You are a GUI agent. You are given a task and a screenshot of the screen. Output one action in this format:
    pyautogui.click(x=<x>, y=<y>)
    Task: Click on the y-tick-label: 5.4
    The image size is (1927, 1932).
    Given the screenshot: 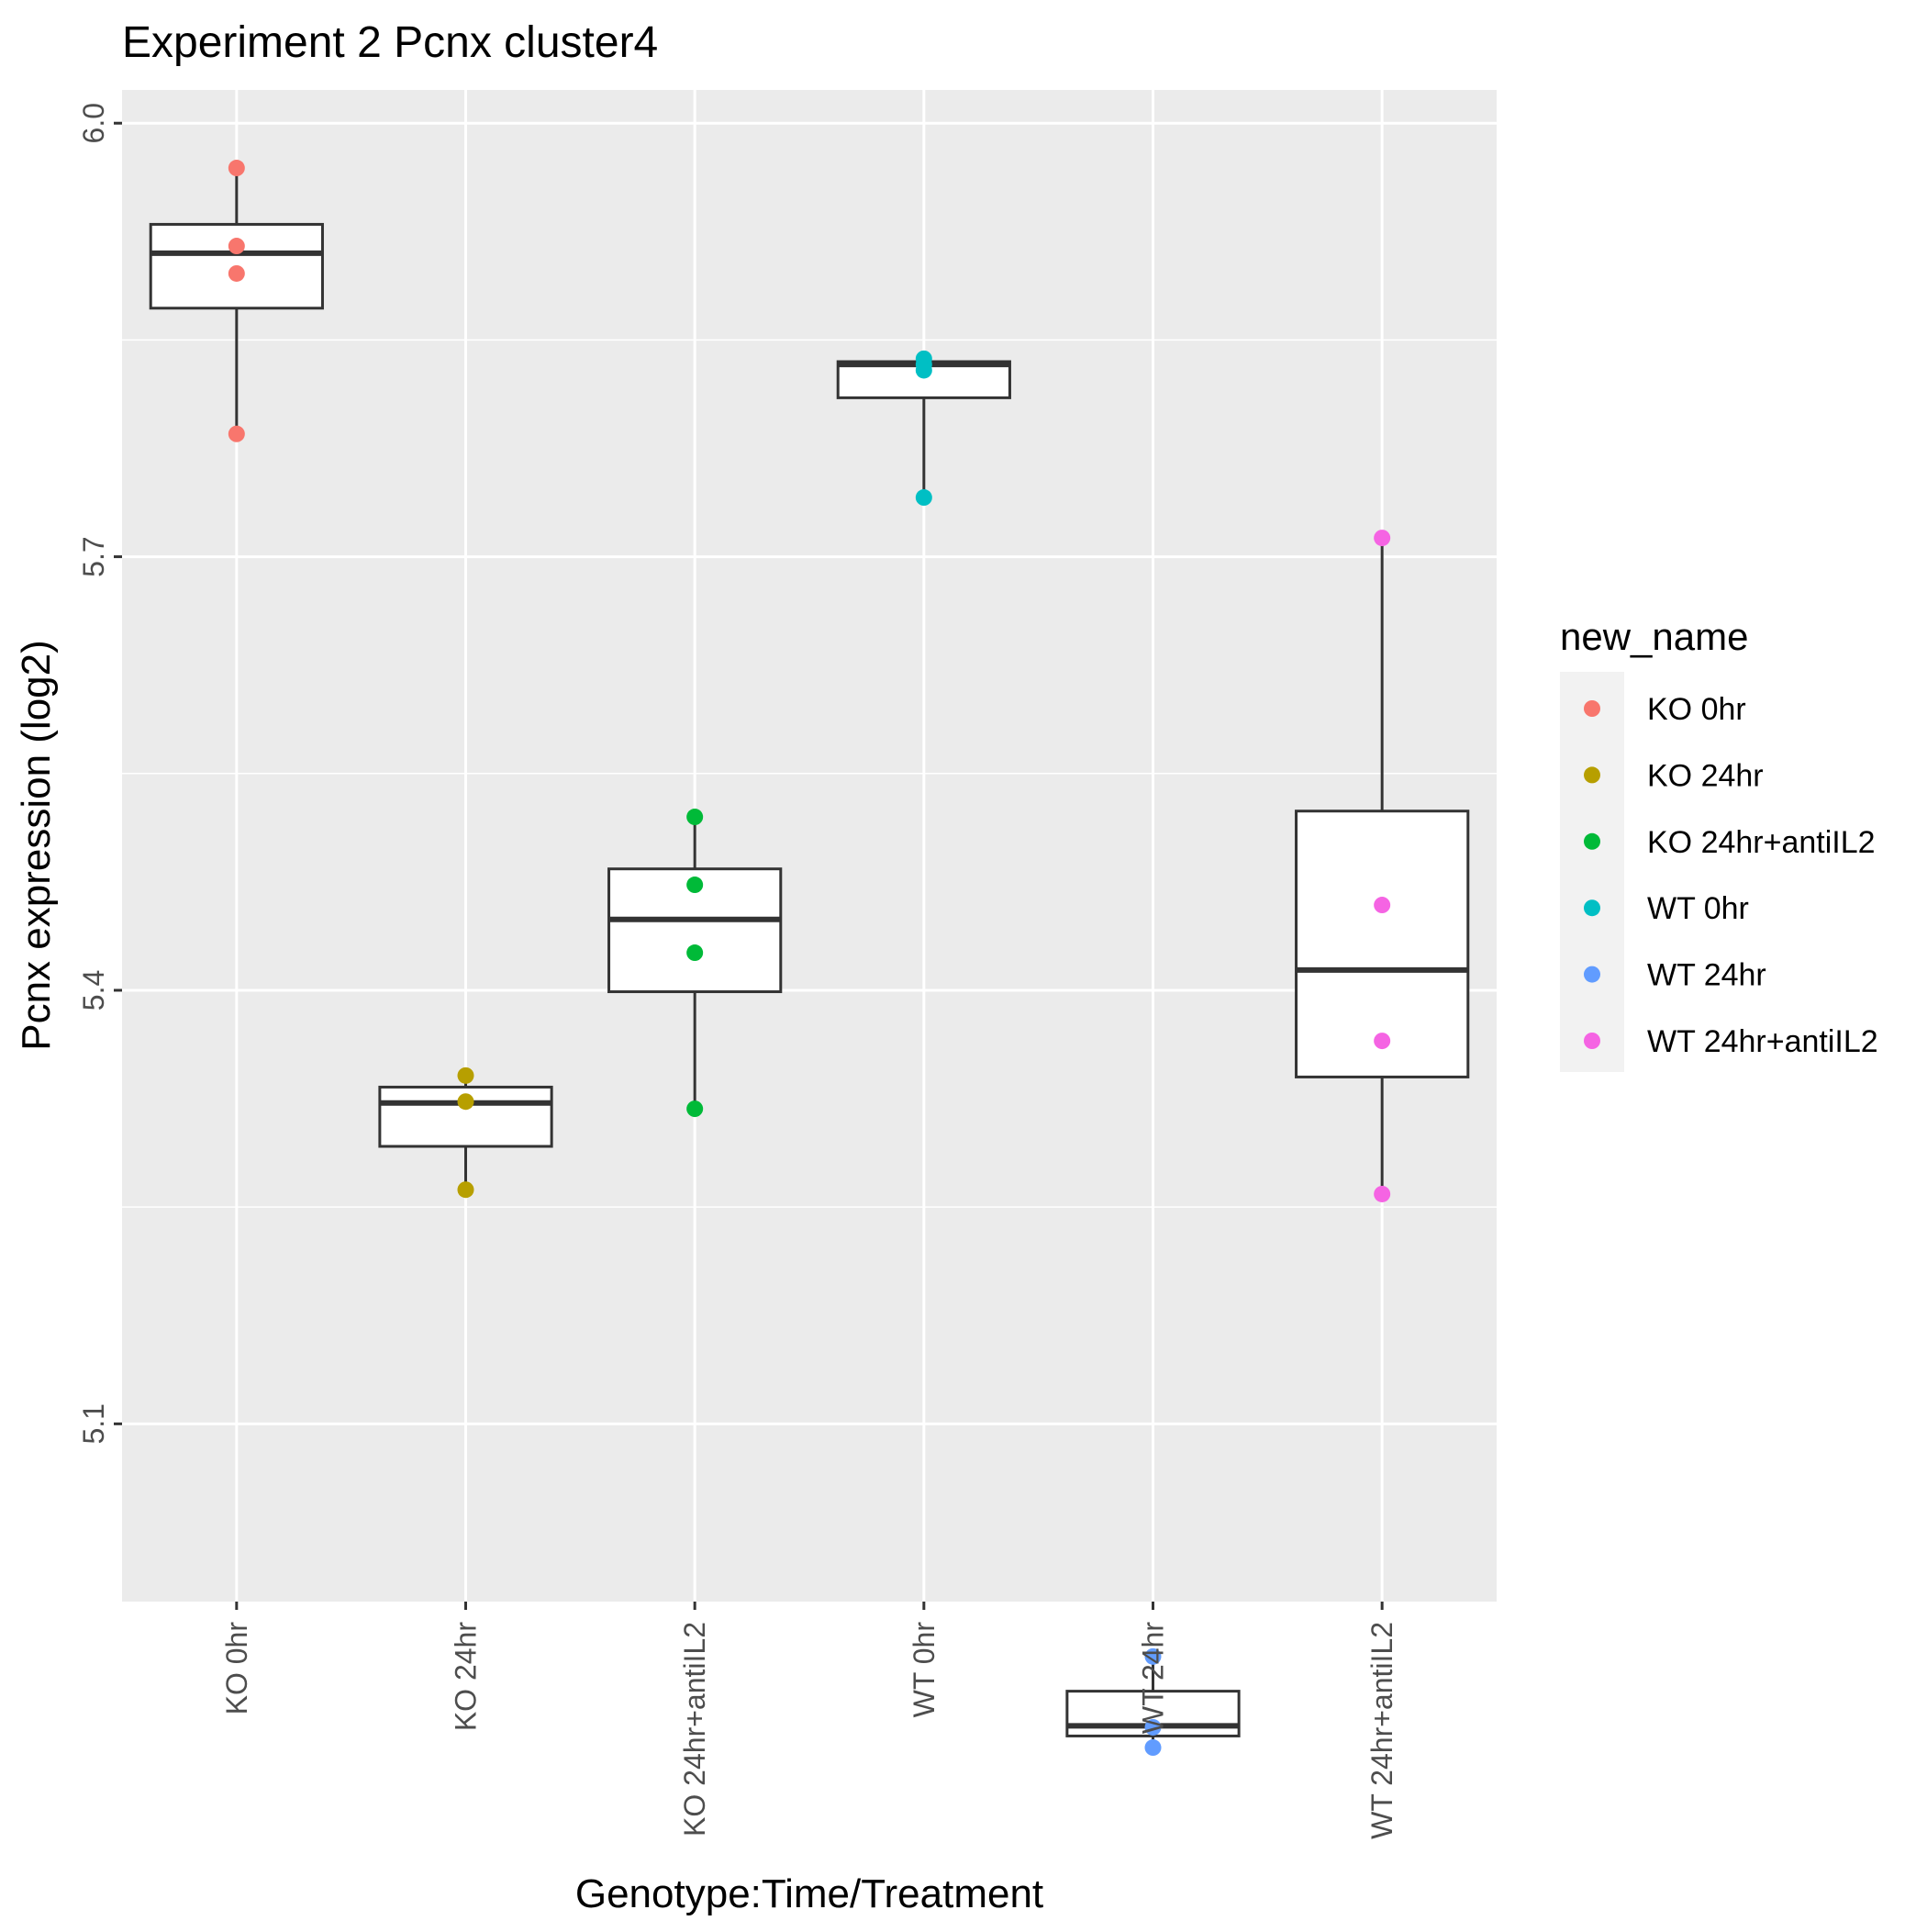 What is the action you would take?
    pyautogui.click(x=93, y=990)
    